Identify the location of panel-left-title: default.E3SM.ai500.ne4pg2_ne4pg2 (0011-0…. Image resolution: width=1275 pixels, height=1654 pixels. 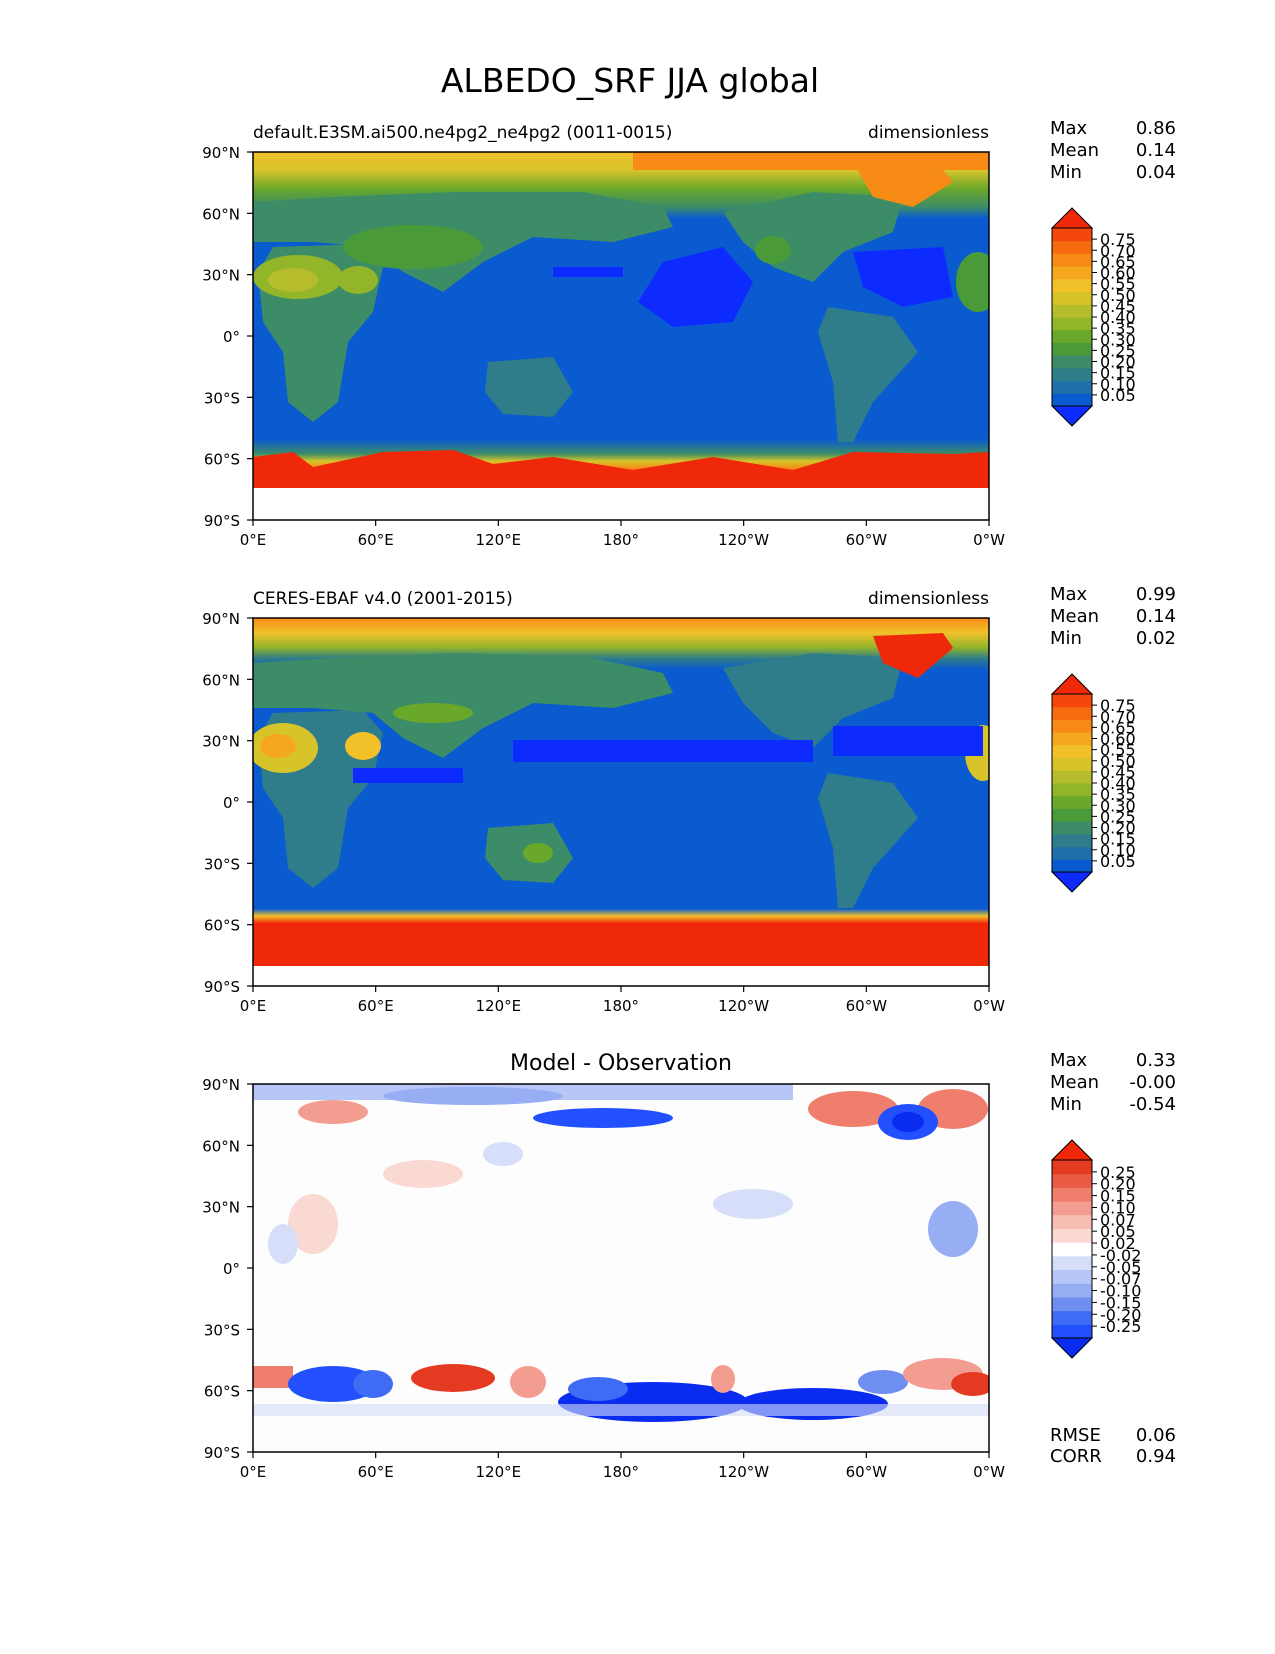
(462, 133).